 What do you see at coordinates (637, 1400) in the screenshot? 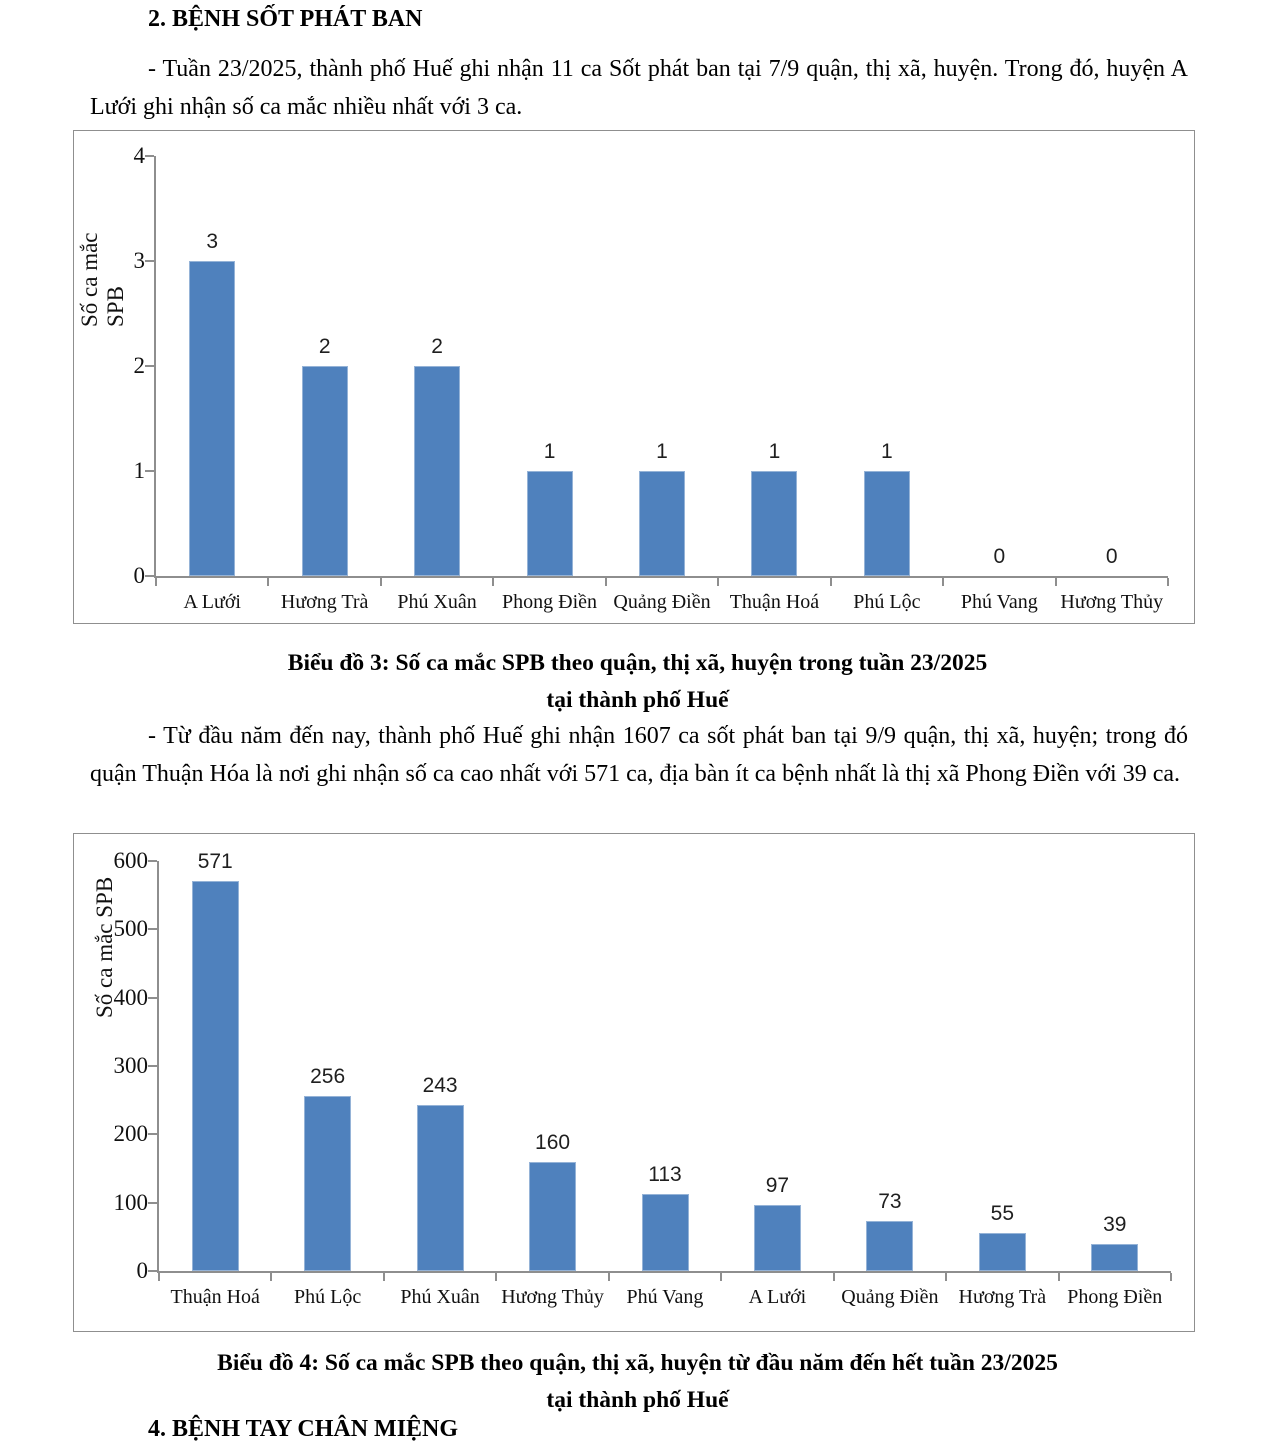
I see `chart4-caption-line2: tại thành phố Huế` at bounding box center [637, 1400].